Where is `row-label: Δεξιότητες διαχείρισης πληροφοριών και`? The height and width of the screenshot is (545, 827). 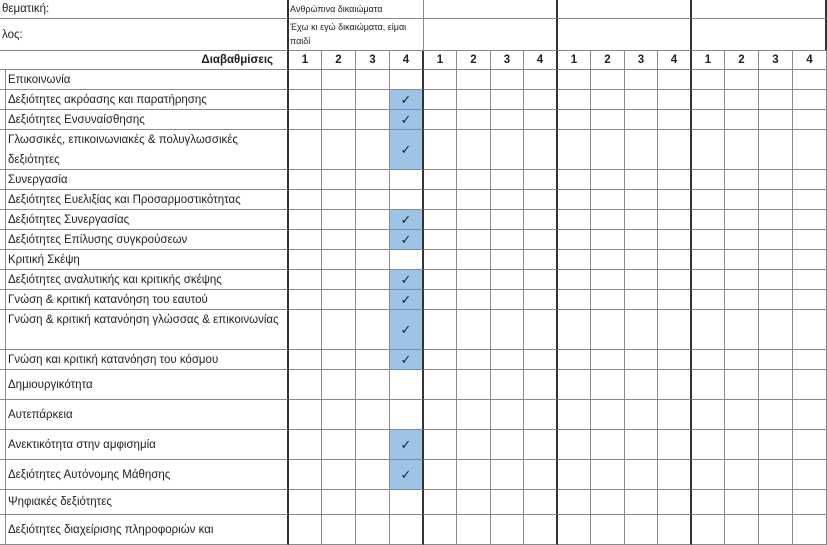 row-label: Δεξιότητες διαχείρισης πληροφοριών και is located at coordinates (147, 530).